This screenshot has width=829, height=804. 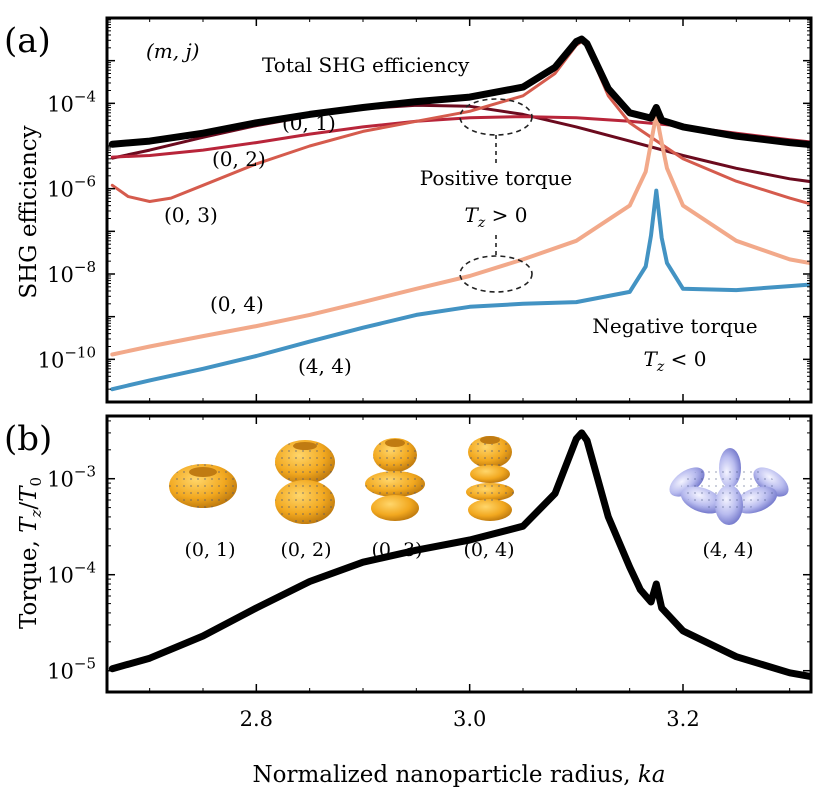 What do you see at coordinates (305, 482) in the screenshot?
I see `mode-shape-0-2-image` at bounding box center [305, 482].